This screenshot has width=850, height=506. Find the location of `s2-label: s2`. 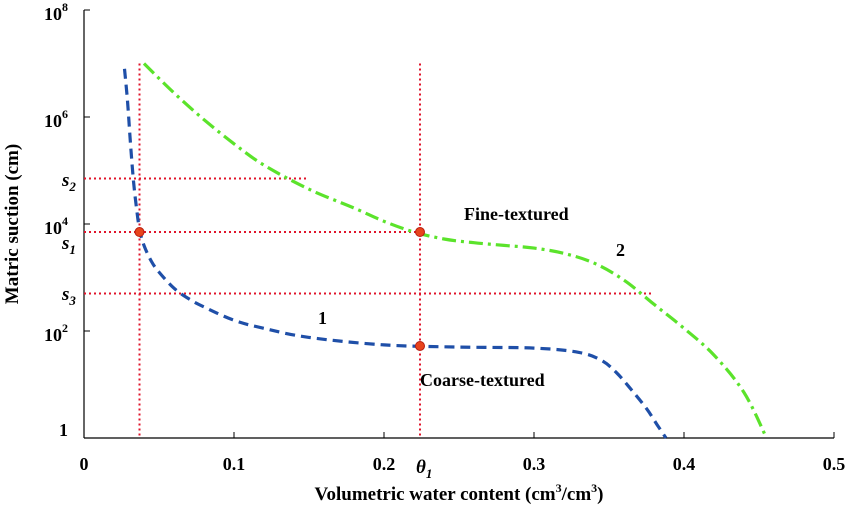

s2-label: s2 is located at coordinates (68, 182).